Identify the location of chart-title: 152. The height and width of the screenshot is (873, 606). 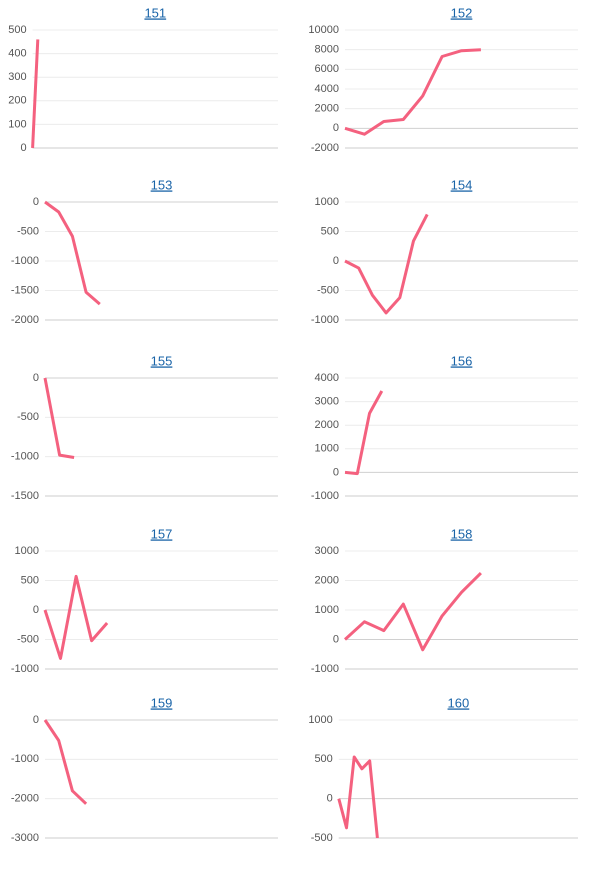
(462, 12).